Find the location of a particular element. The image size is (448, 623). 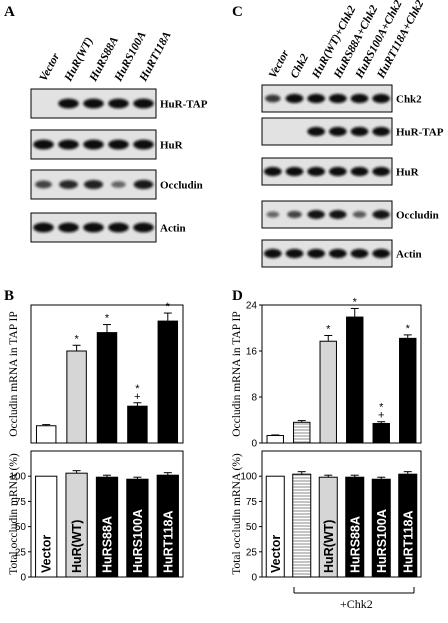

blot-strip-occludin is located at coordinates (327, 214).